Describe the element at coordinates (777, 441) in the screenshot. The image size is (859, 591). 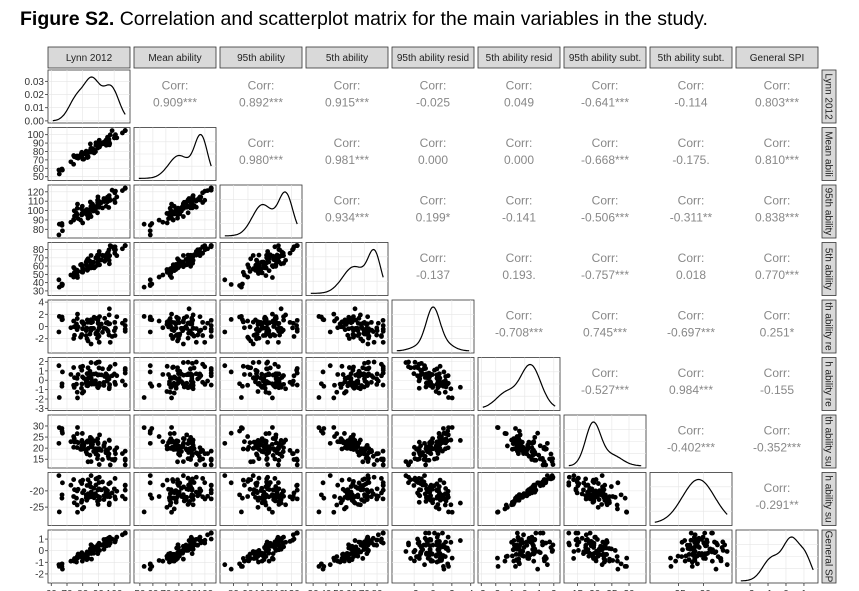
I see `scatter-panel: Corr: -0.352***` at that location.